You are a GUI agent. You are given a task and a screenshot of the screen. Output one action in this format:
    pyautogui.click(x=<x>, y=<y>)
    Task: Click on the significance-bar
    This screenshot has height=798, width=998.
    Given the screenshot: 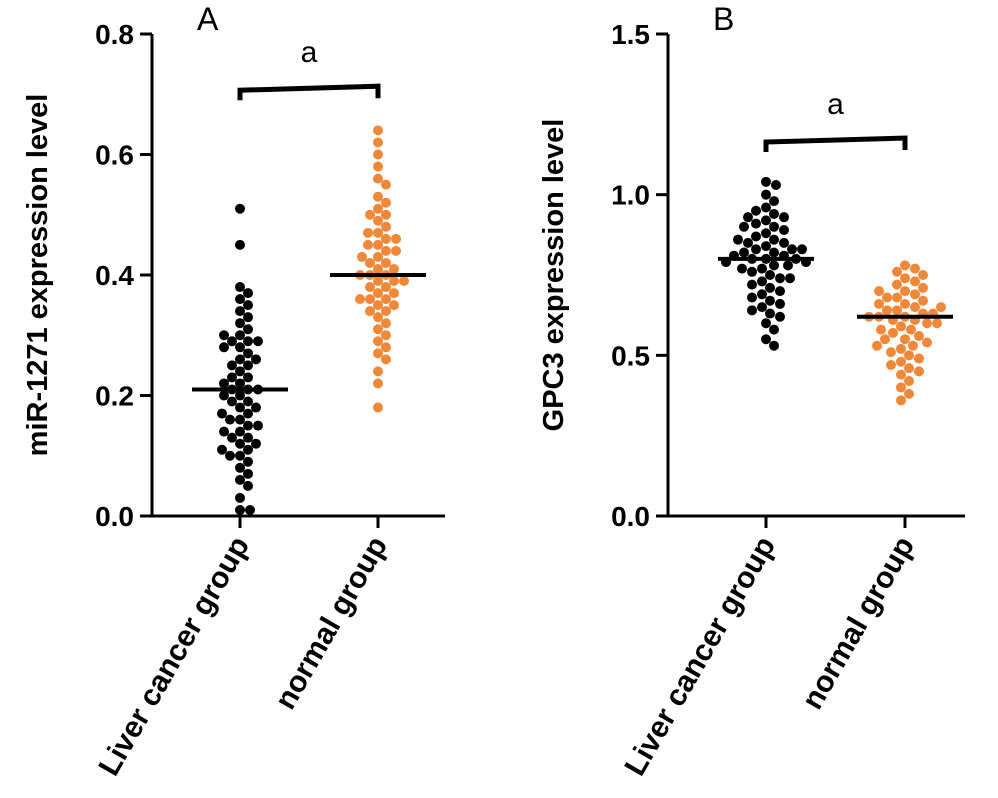 What is the action you would take?
    pyautogui.click(x=309, y=92)
    